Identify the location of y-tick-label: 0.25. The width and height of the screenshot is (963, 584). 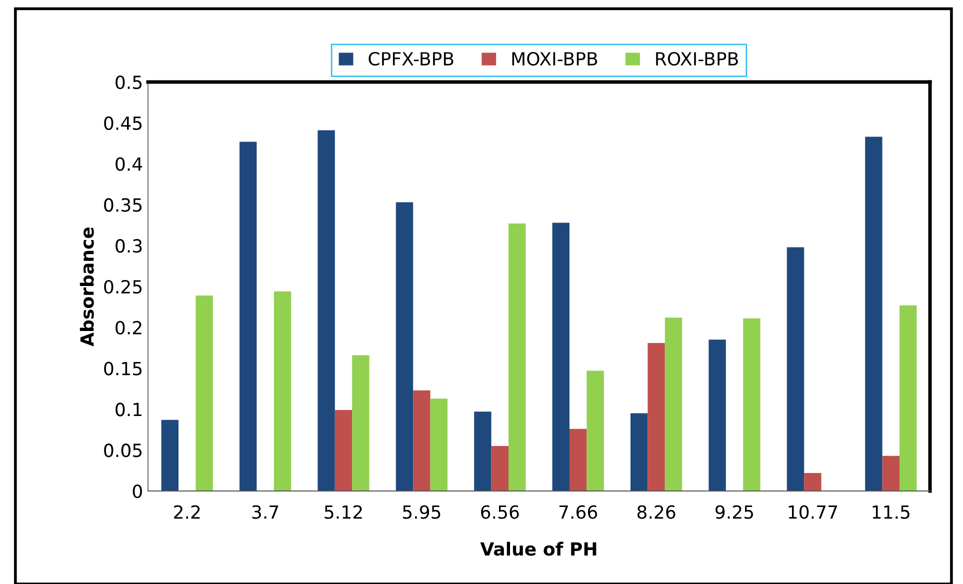
(123, 287).